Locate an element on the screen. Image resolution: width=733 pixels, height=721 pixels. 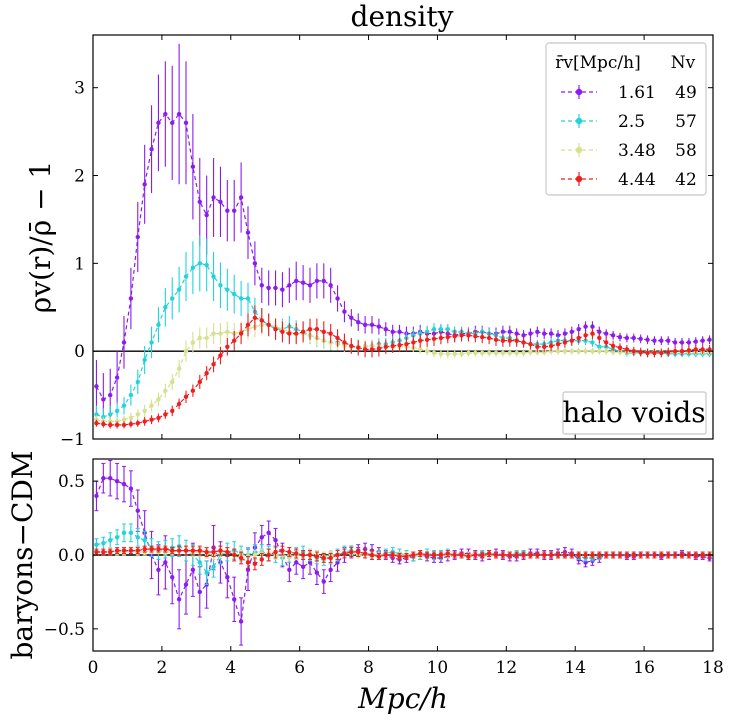
legend-count-value: 42 is located at coordinates (686, 180).